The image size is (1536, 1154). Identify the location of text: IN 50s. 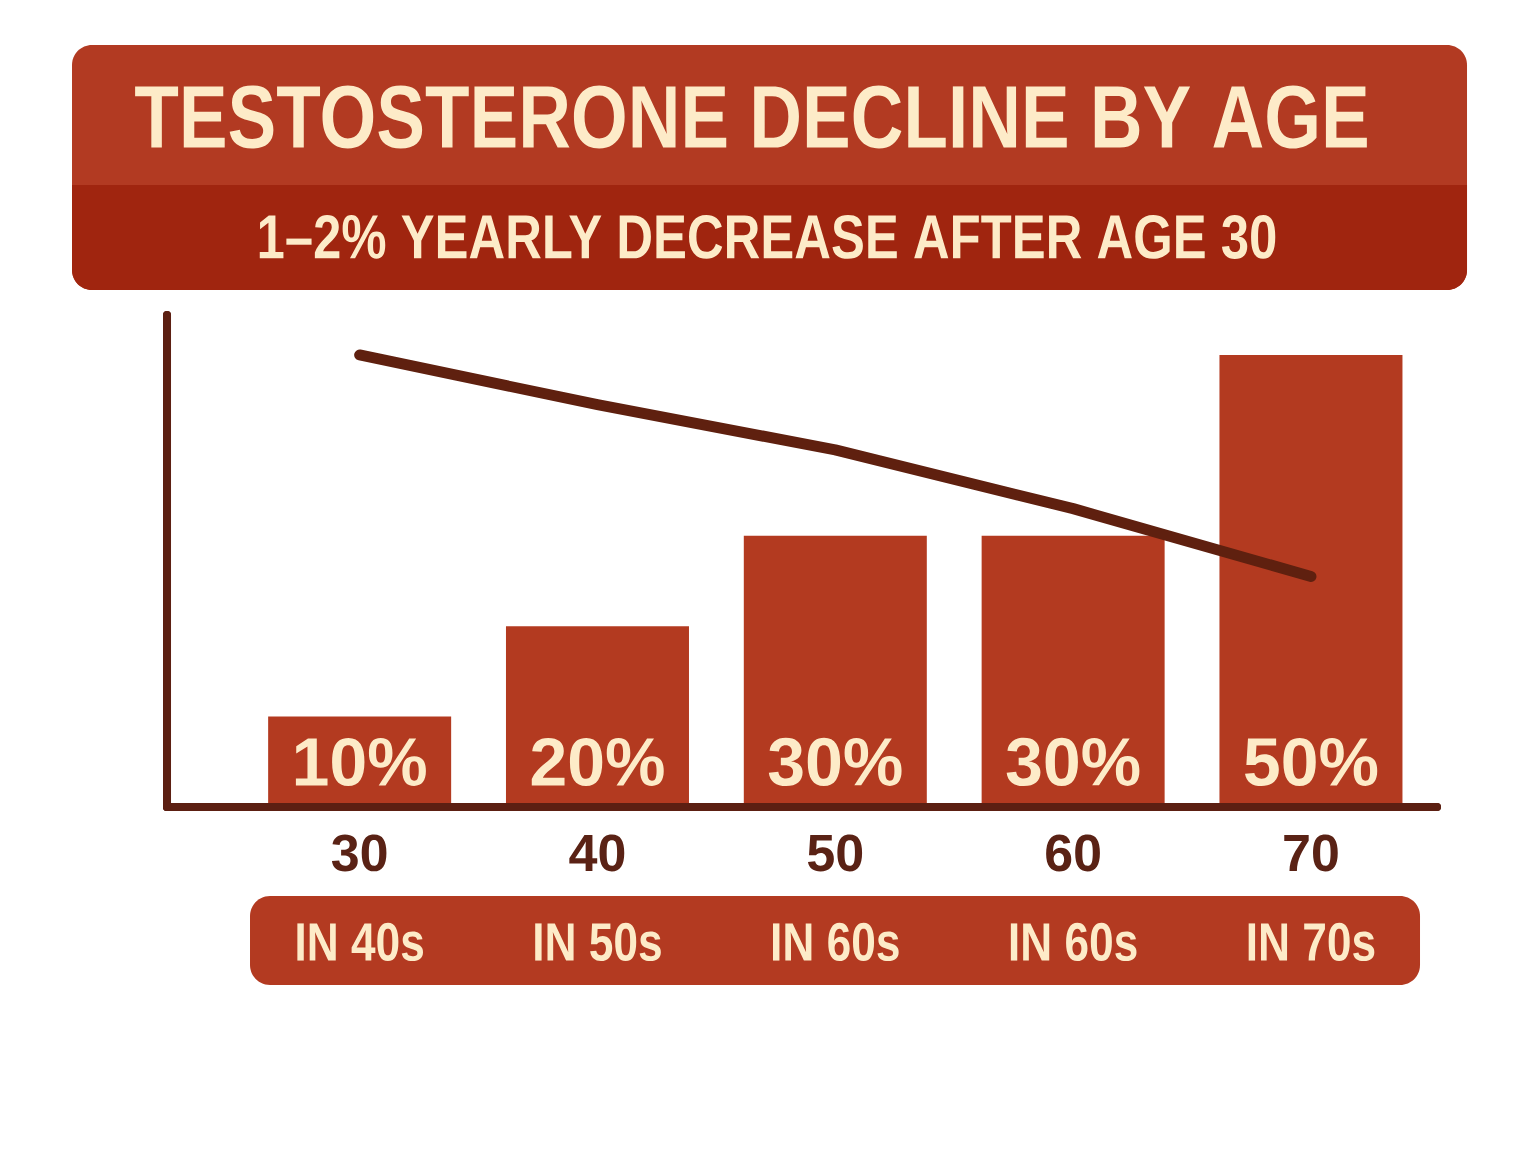
(598, 942).